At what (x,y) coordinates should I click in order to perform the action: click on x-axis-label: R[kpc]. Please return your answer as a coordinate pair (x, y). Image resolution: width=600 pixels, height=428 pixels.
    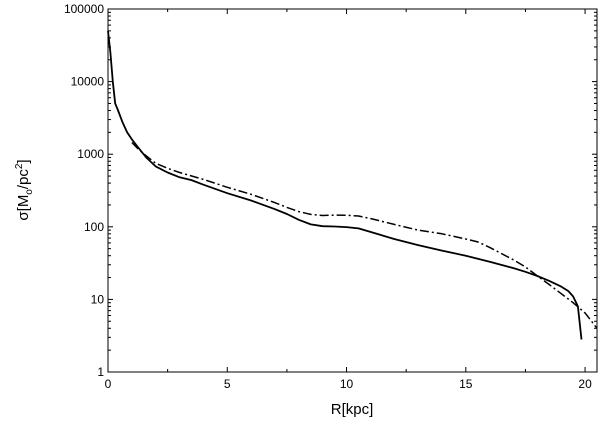
    Looking at the image, I should click on (352, 409).